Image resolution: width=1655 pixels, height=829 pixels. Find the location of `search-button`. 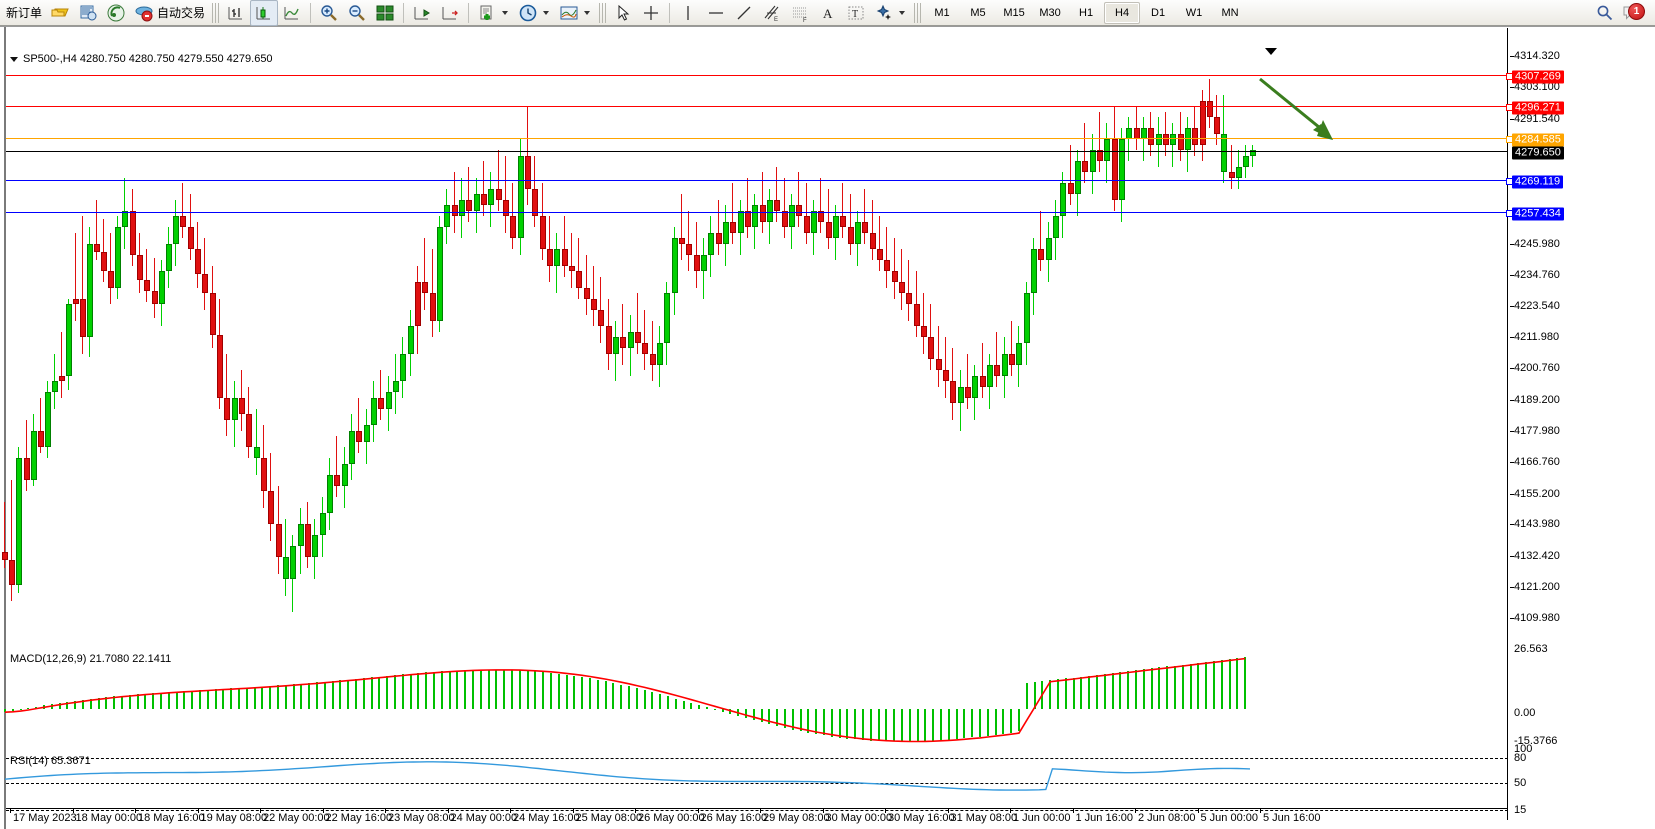

search-button is located at coordinates (1605, 13).